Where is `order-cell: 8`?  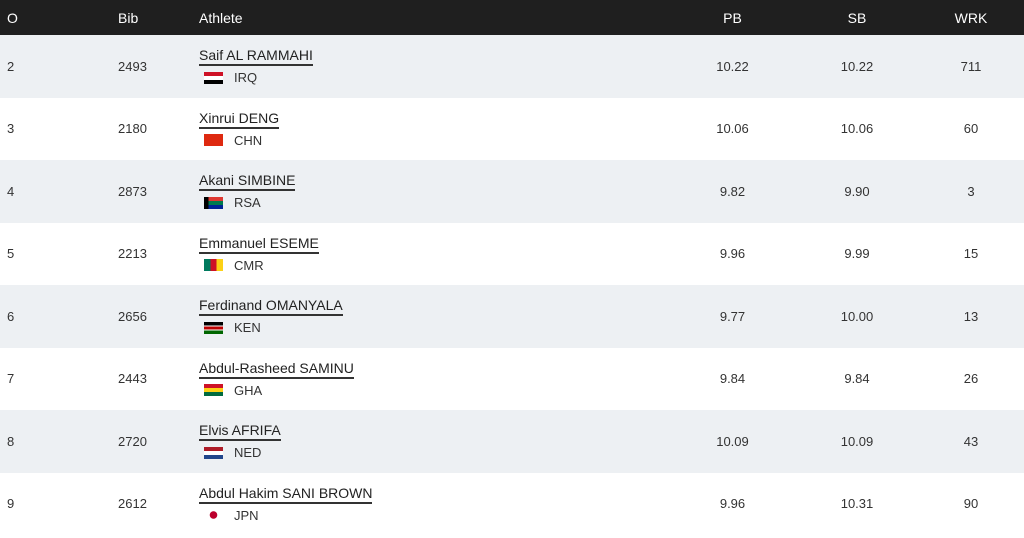 order-cell: 8 is located at coordinates (11, 441).